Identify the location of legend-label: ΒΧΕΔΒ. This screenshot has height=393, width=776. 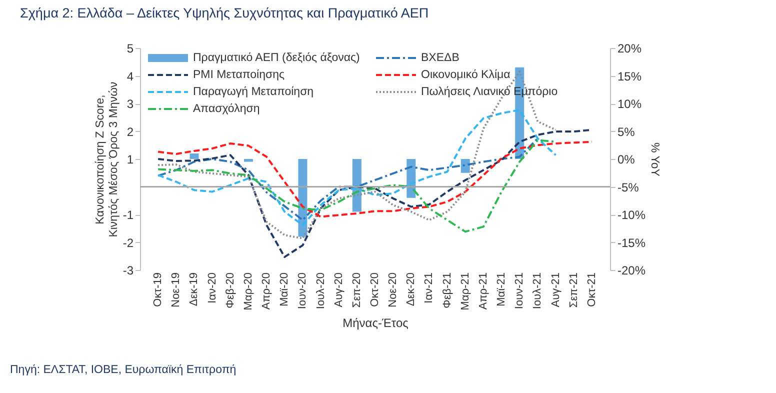
(440, 58).